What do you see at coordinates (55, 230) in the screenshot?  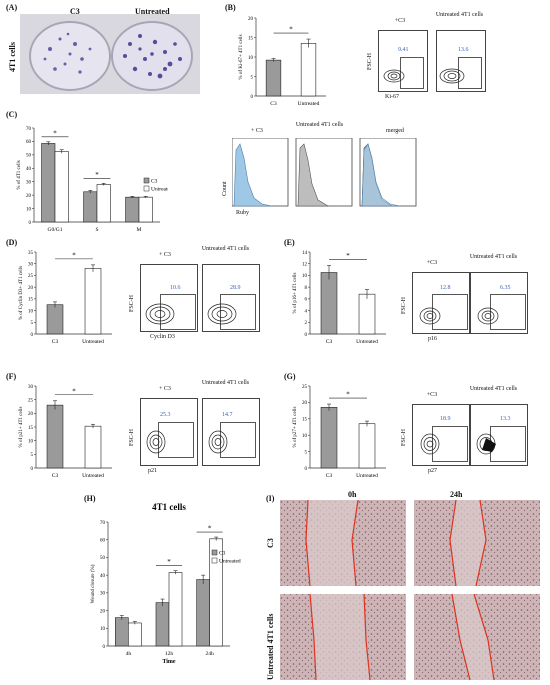 I see `x-tick-label: G0/G1` at bounding box center [55, 230].